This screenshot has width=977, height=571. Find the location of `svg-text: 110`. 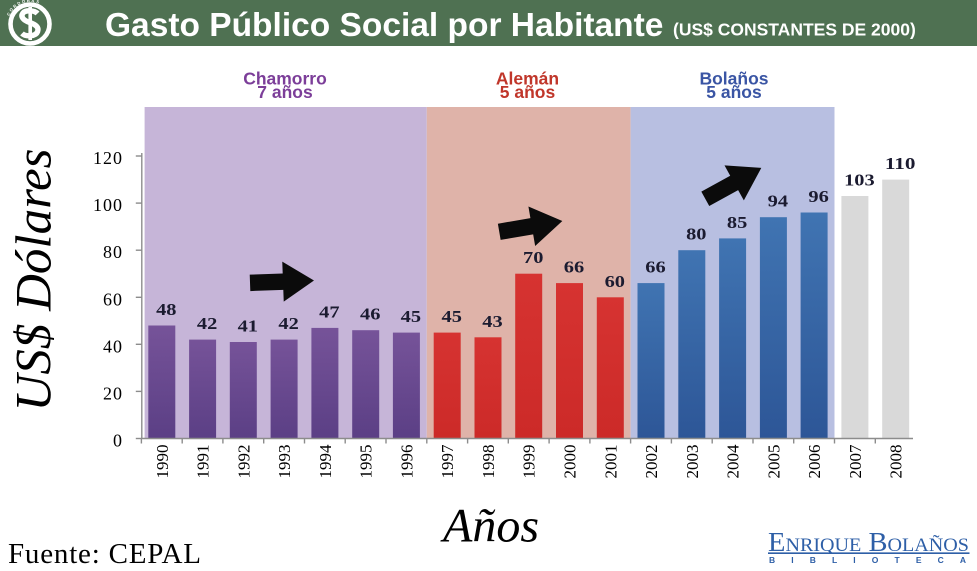

svg-text: 110 is located at coordinates (900, 163).